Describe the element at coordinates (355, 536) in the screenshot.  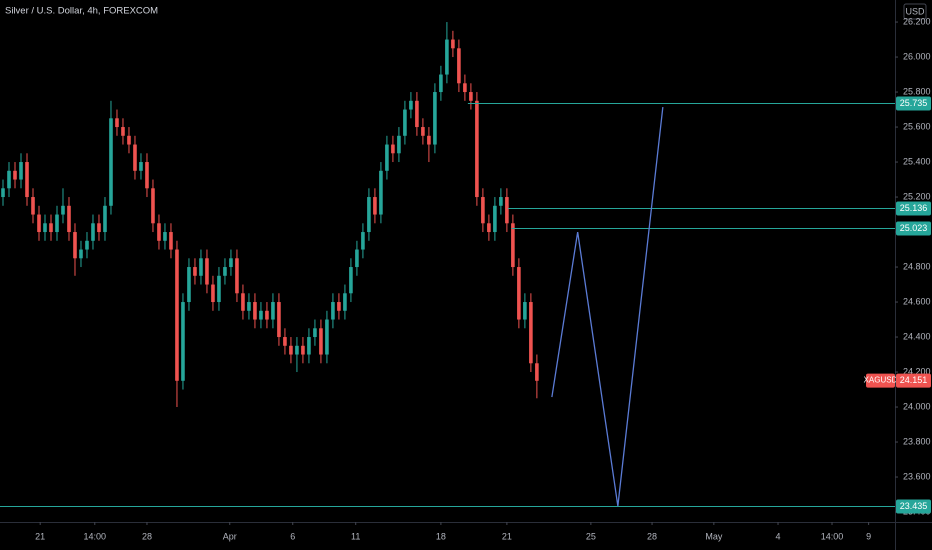
I see `x-tick-label: 11` at that location.